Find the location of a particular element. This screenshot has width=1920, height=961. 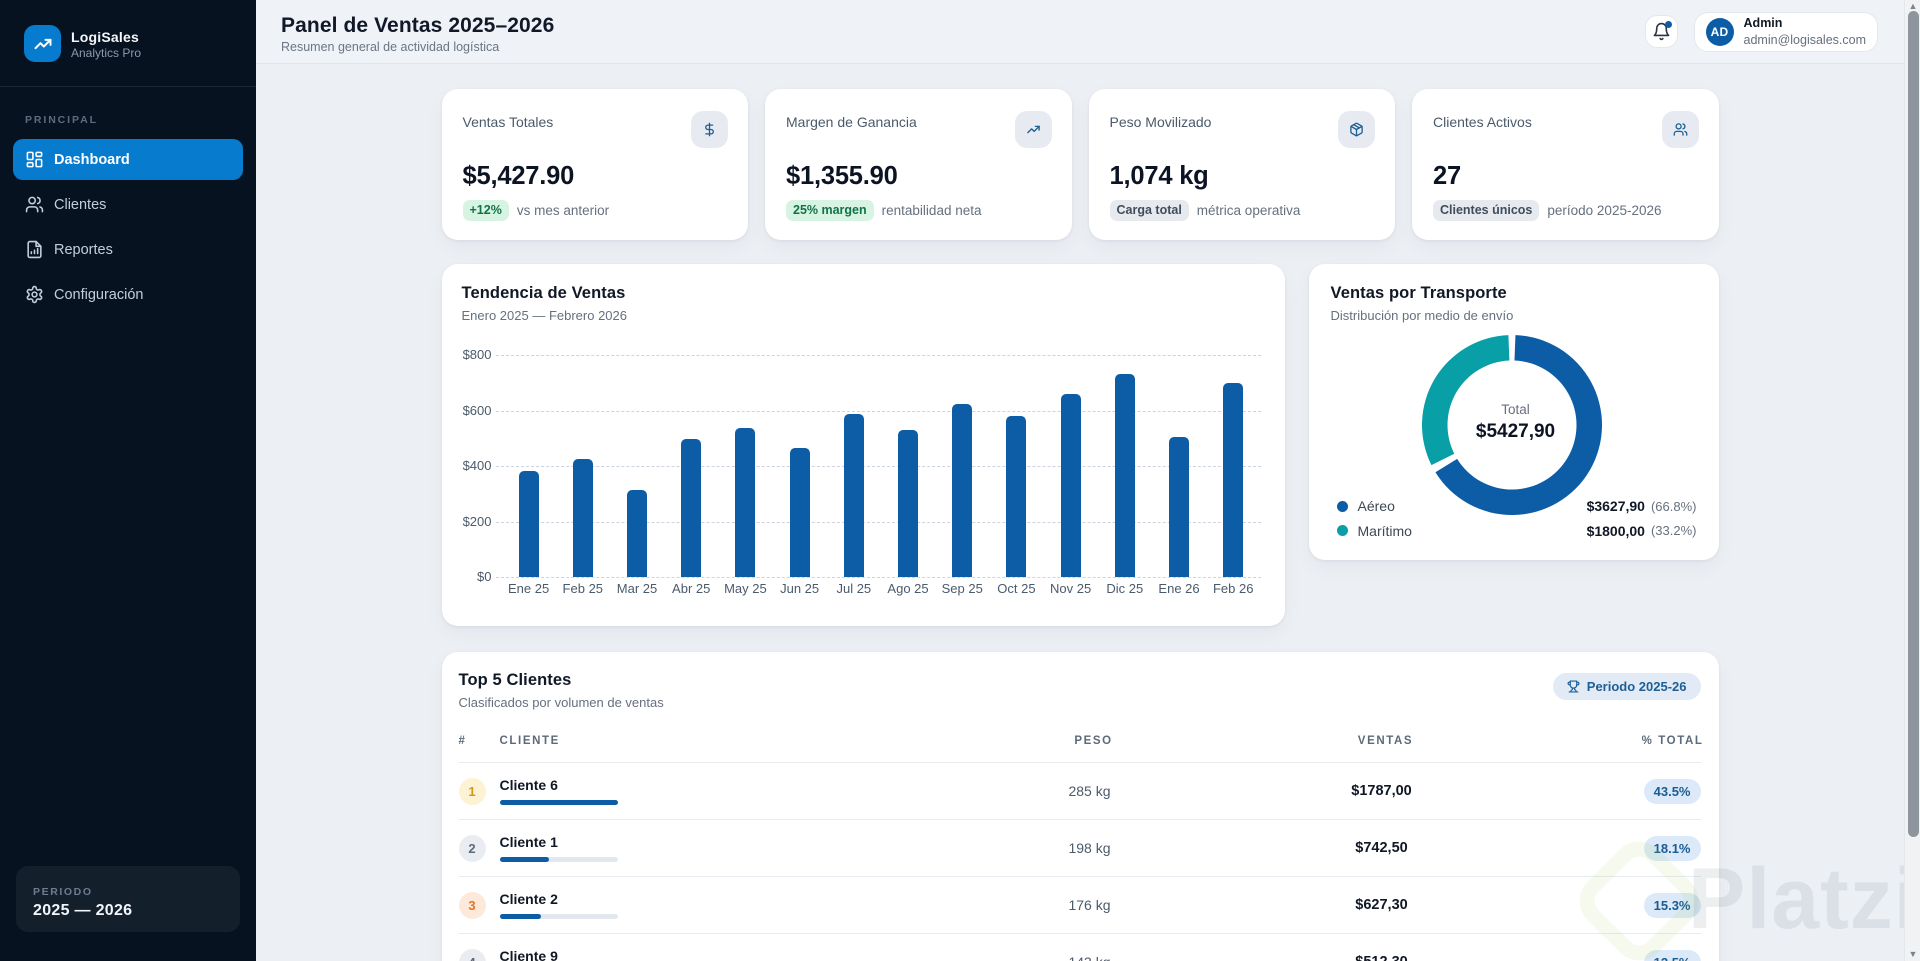

svg-text: $5427,90 is located at coordinates (1514, 431).